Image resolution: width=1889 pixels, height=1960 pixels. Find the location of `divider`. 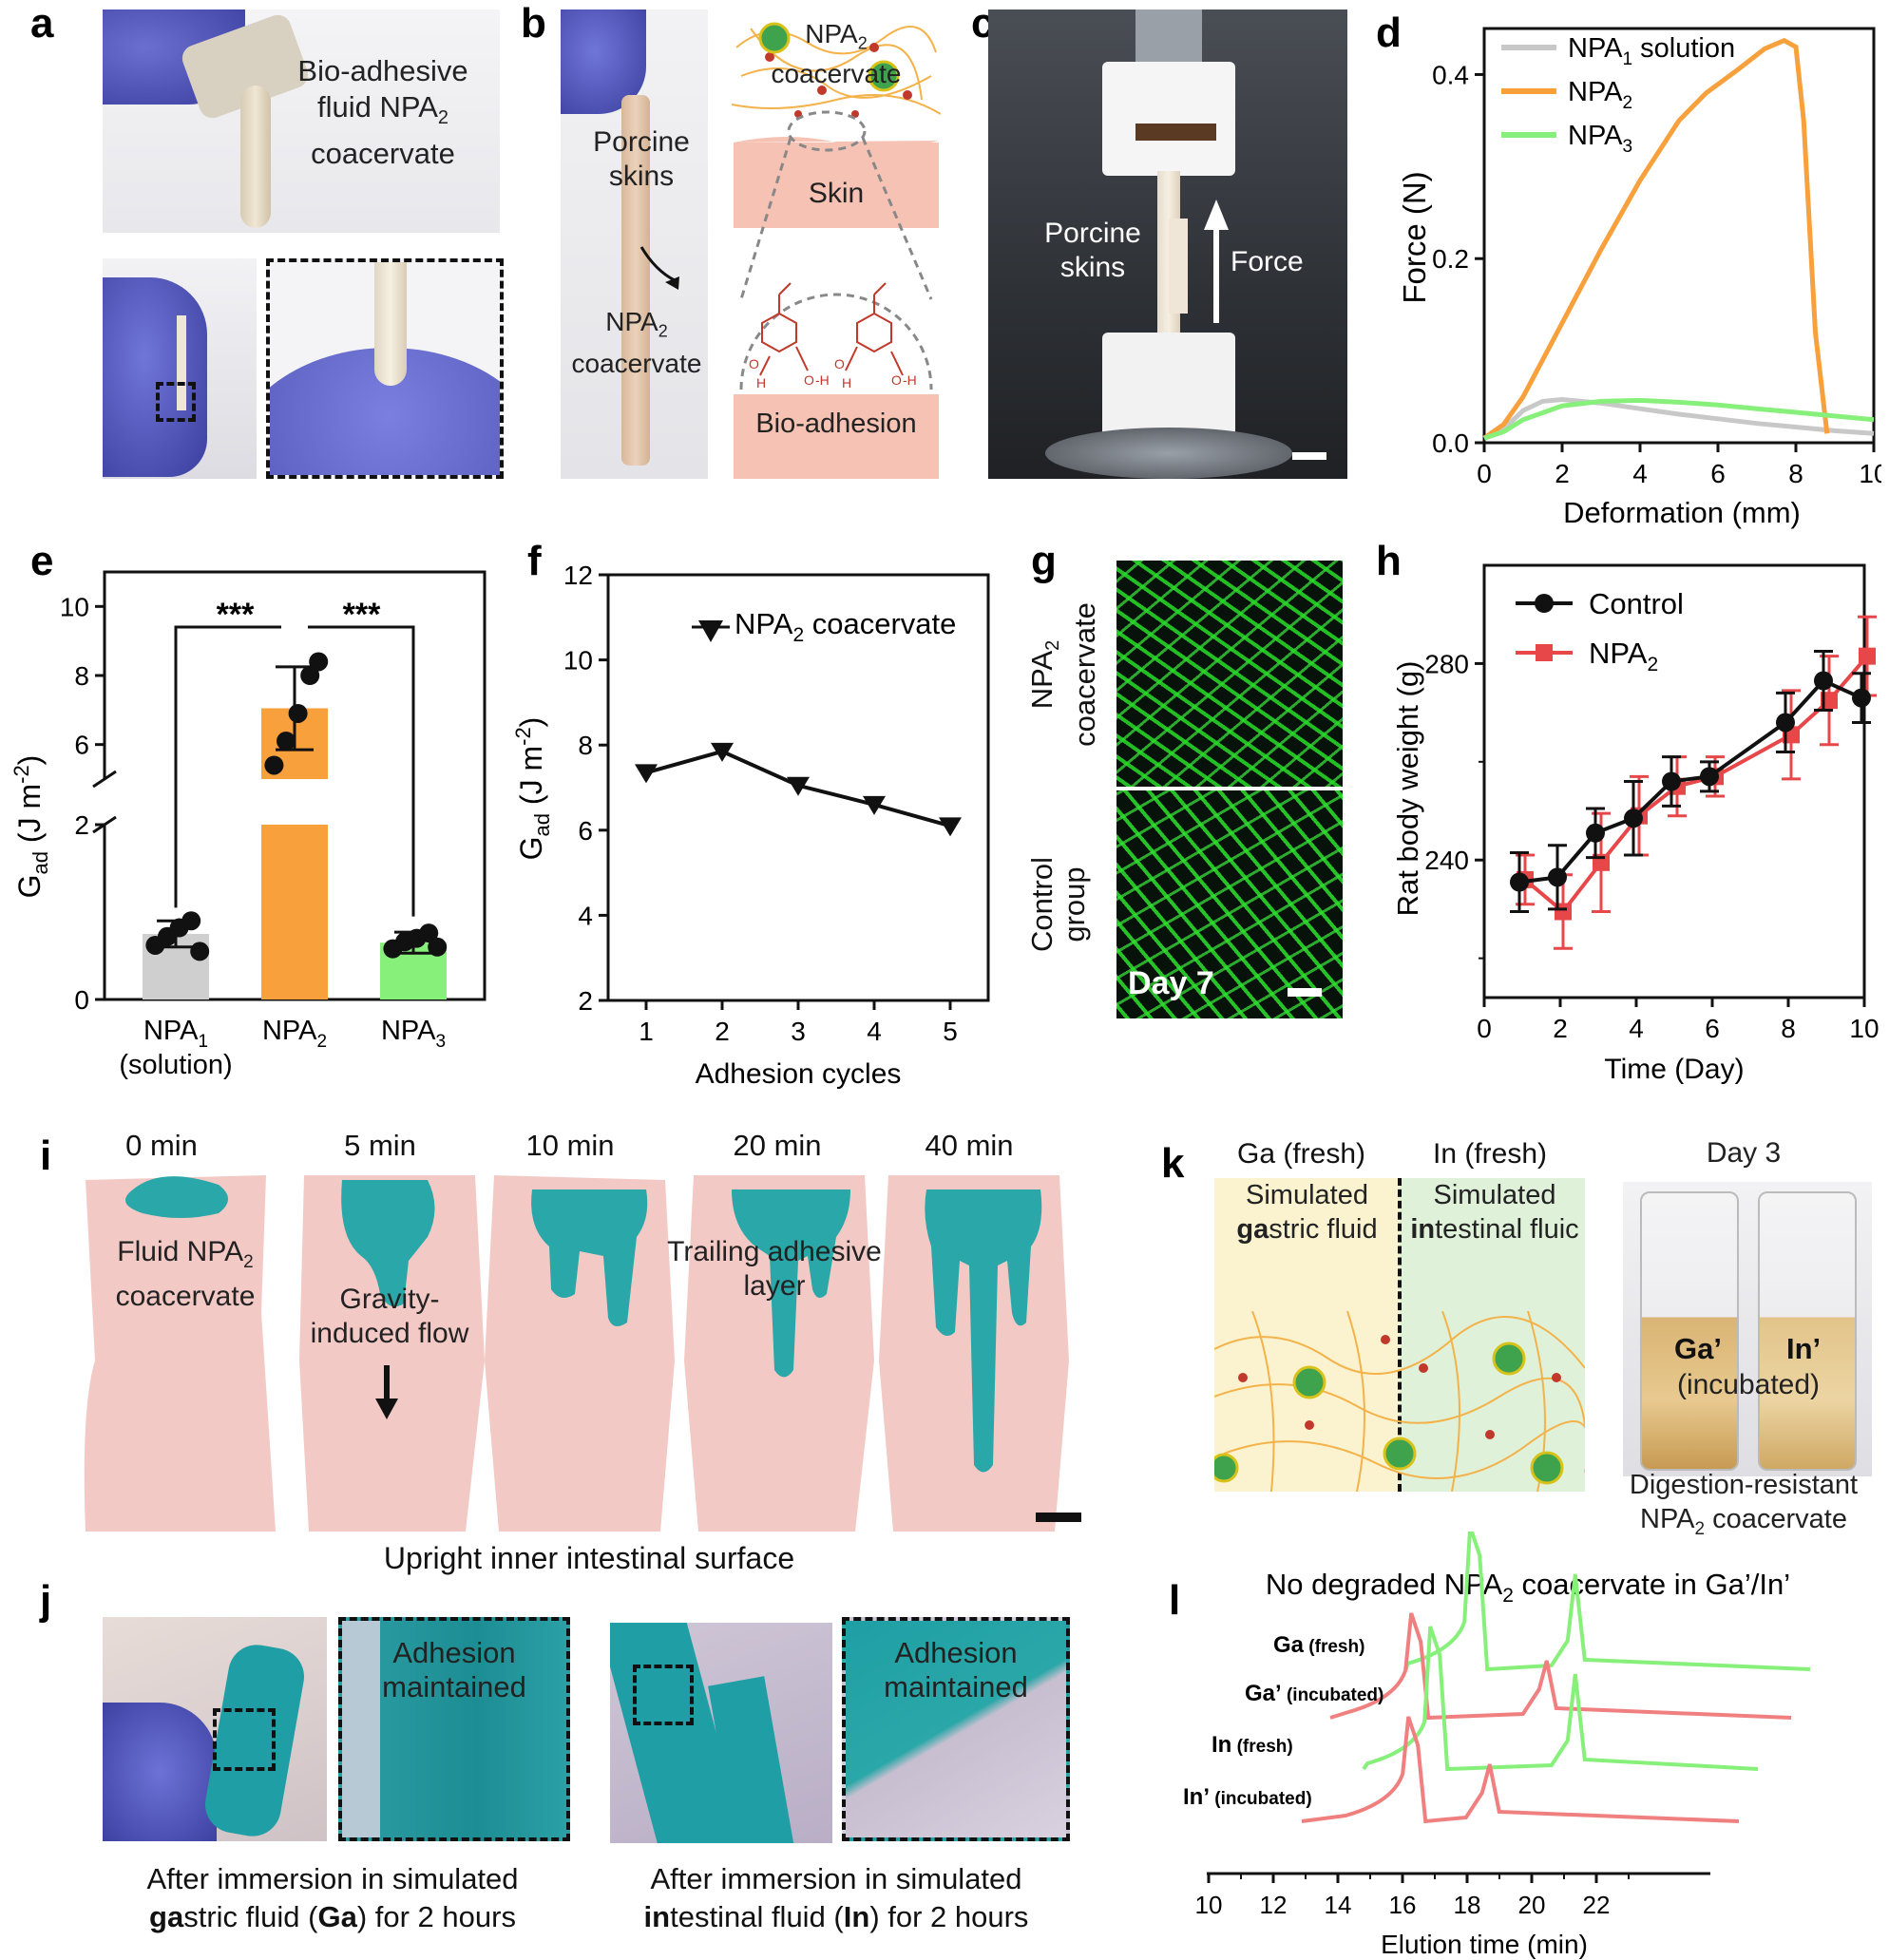

divider is located at coordinates (1400, 1335).